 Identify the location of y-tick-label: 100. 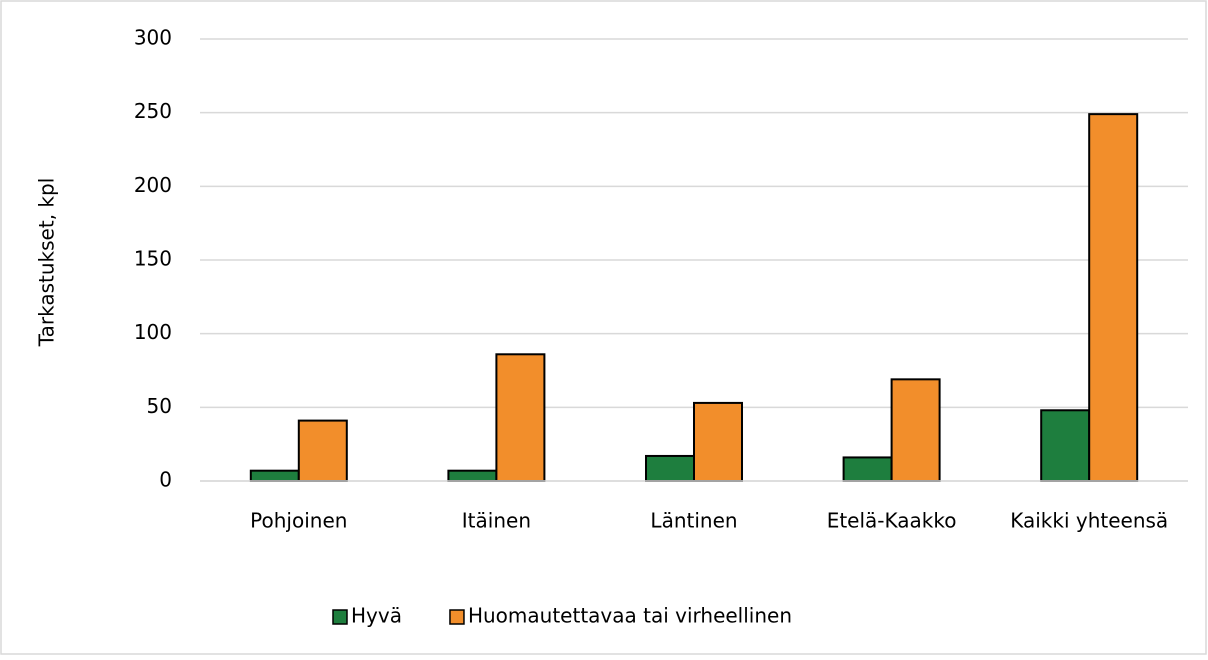
(153, 332).